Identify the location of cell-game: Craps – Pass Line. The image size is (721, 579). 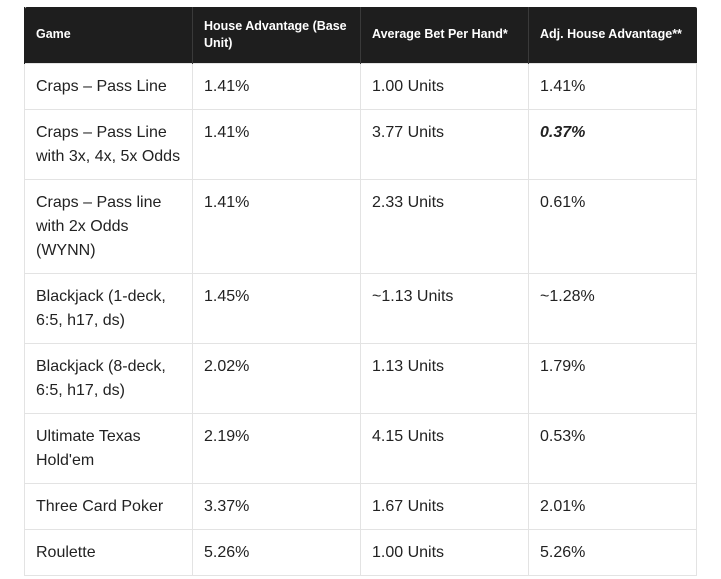
(108, 86).